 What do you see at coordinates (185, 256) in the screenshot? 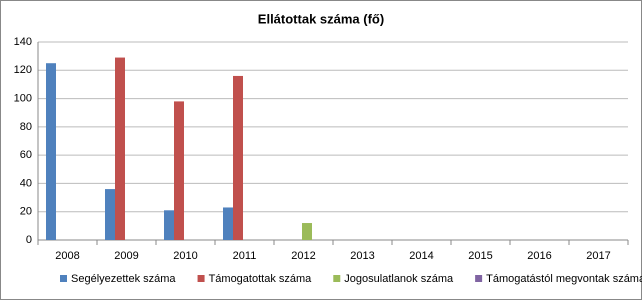
I see `x-tick-label: 2010` at bounding box center [185, 256].